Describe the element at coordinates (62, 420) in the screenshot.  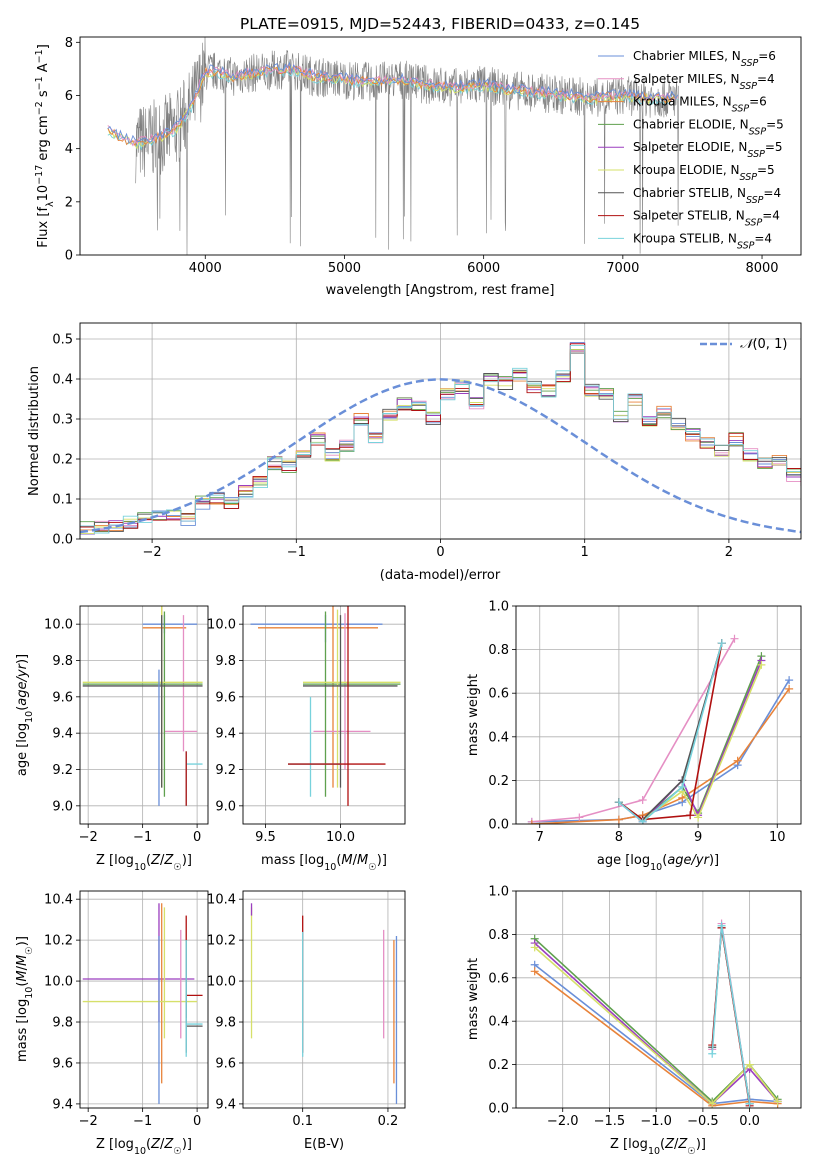
I see `y-tick-label: 0.3` at that location.